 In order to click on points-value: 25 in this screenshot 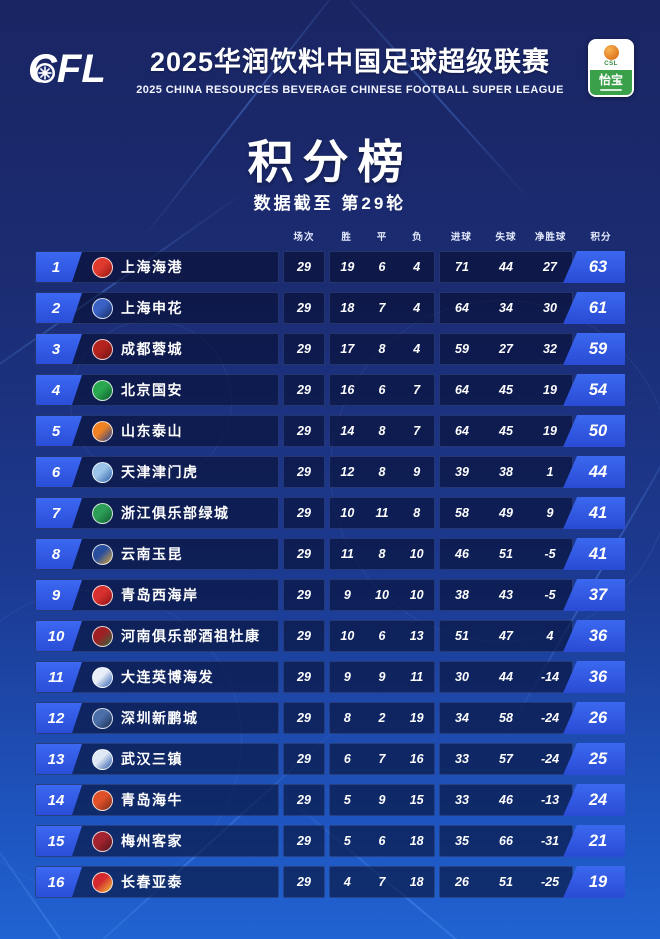, I will do `click(598, 758)`.